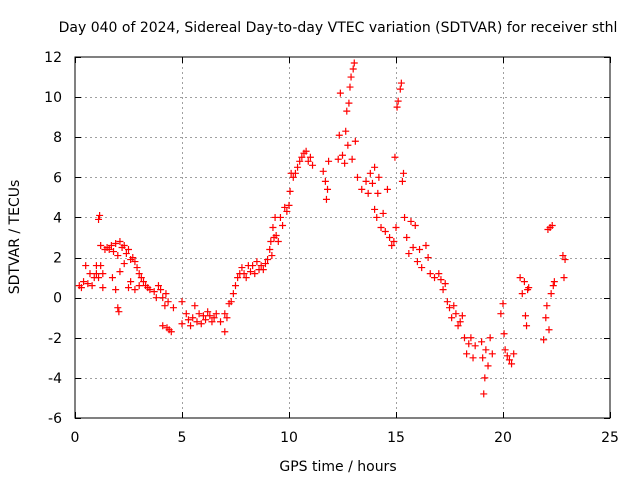 The height and width of the screenshot is (480, 640). What do you see at coordinates (345, 438) in the screenshot?
I see `x-tick-labels: 0 5 10 15 20 25` at bounding box center [345, 438].